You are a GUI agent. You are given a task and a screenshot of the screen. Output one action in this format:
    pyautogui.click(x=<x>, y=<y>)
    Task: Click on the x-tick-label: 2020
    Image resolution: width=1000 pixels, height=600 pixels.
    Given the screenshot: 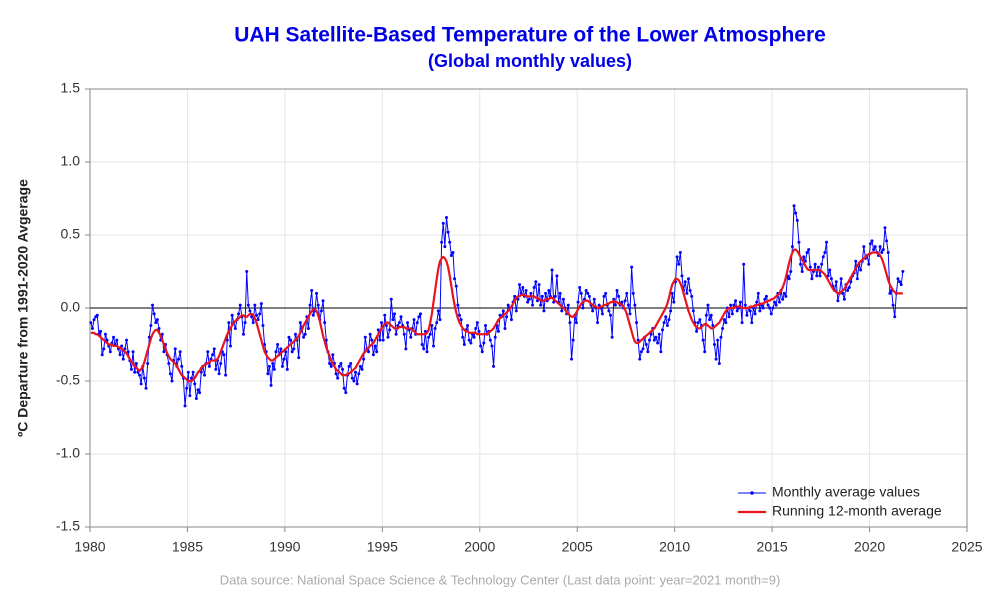 What is the action you would take?
    pyautogui.click(x=869, y=547)
    